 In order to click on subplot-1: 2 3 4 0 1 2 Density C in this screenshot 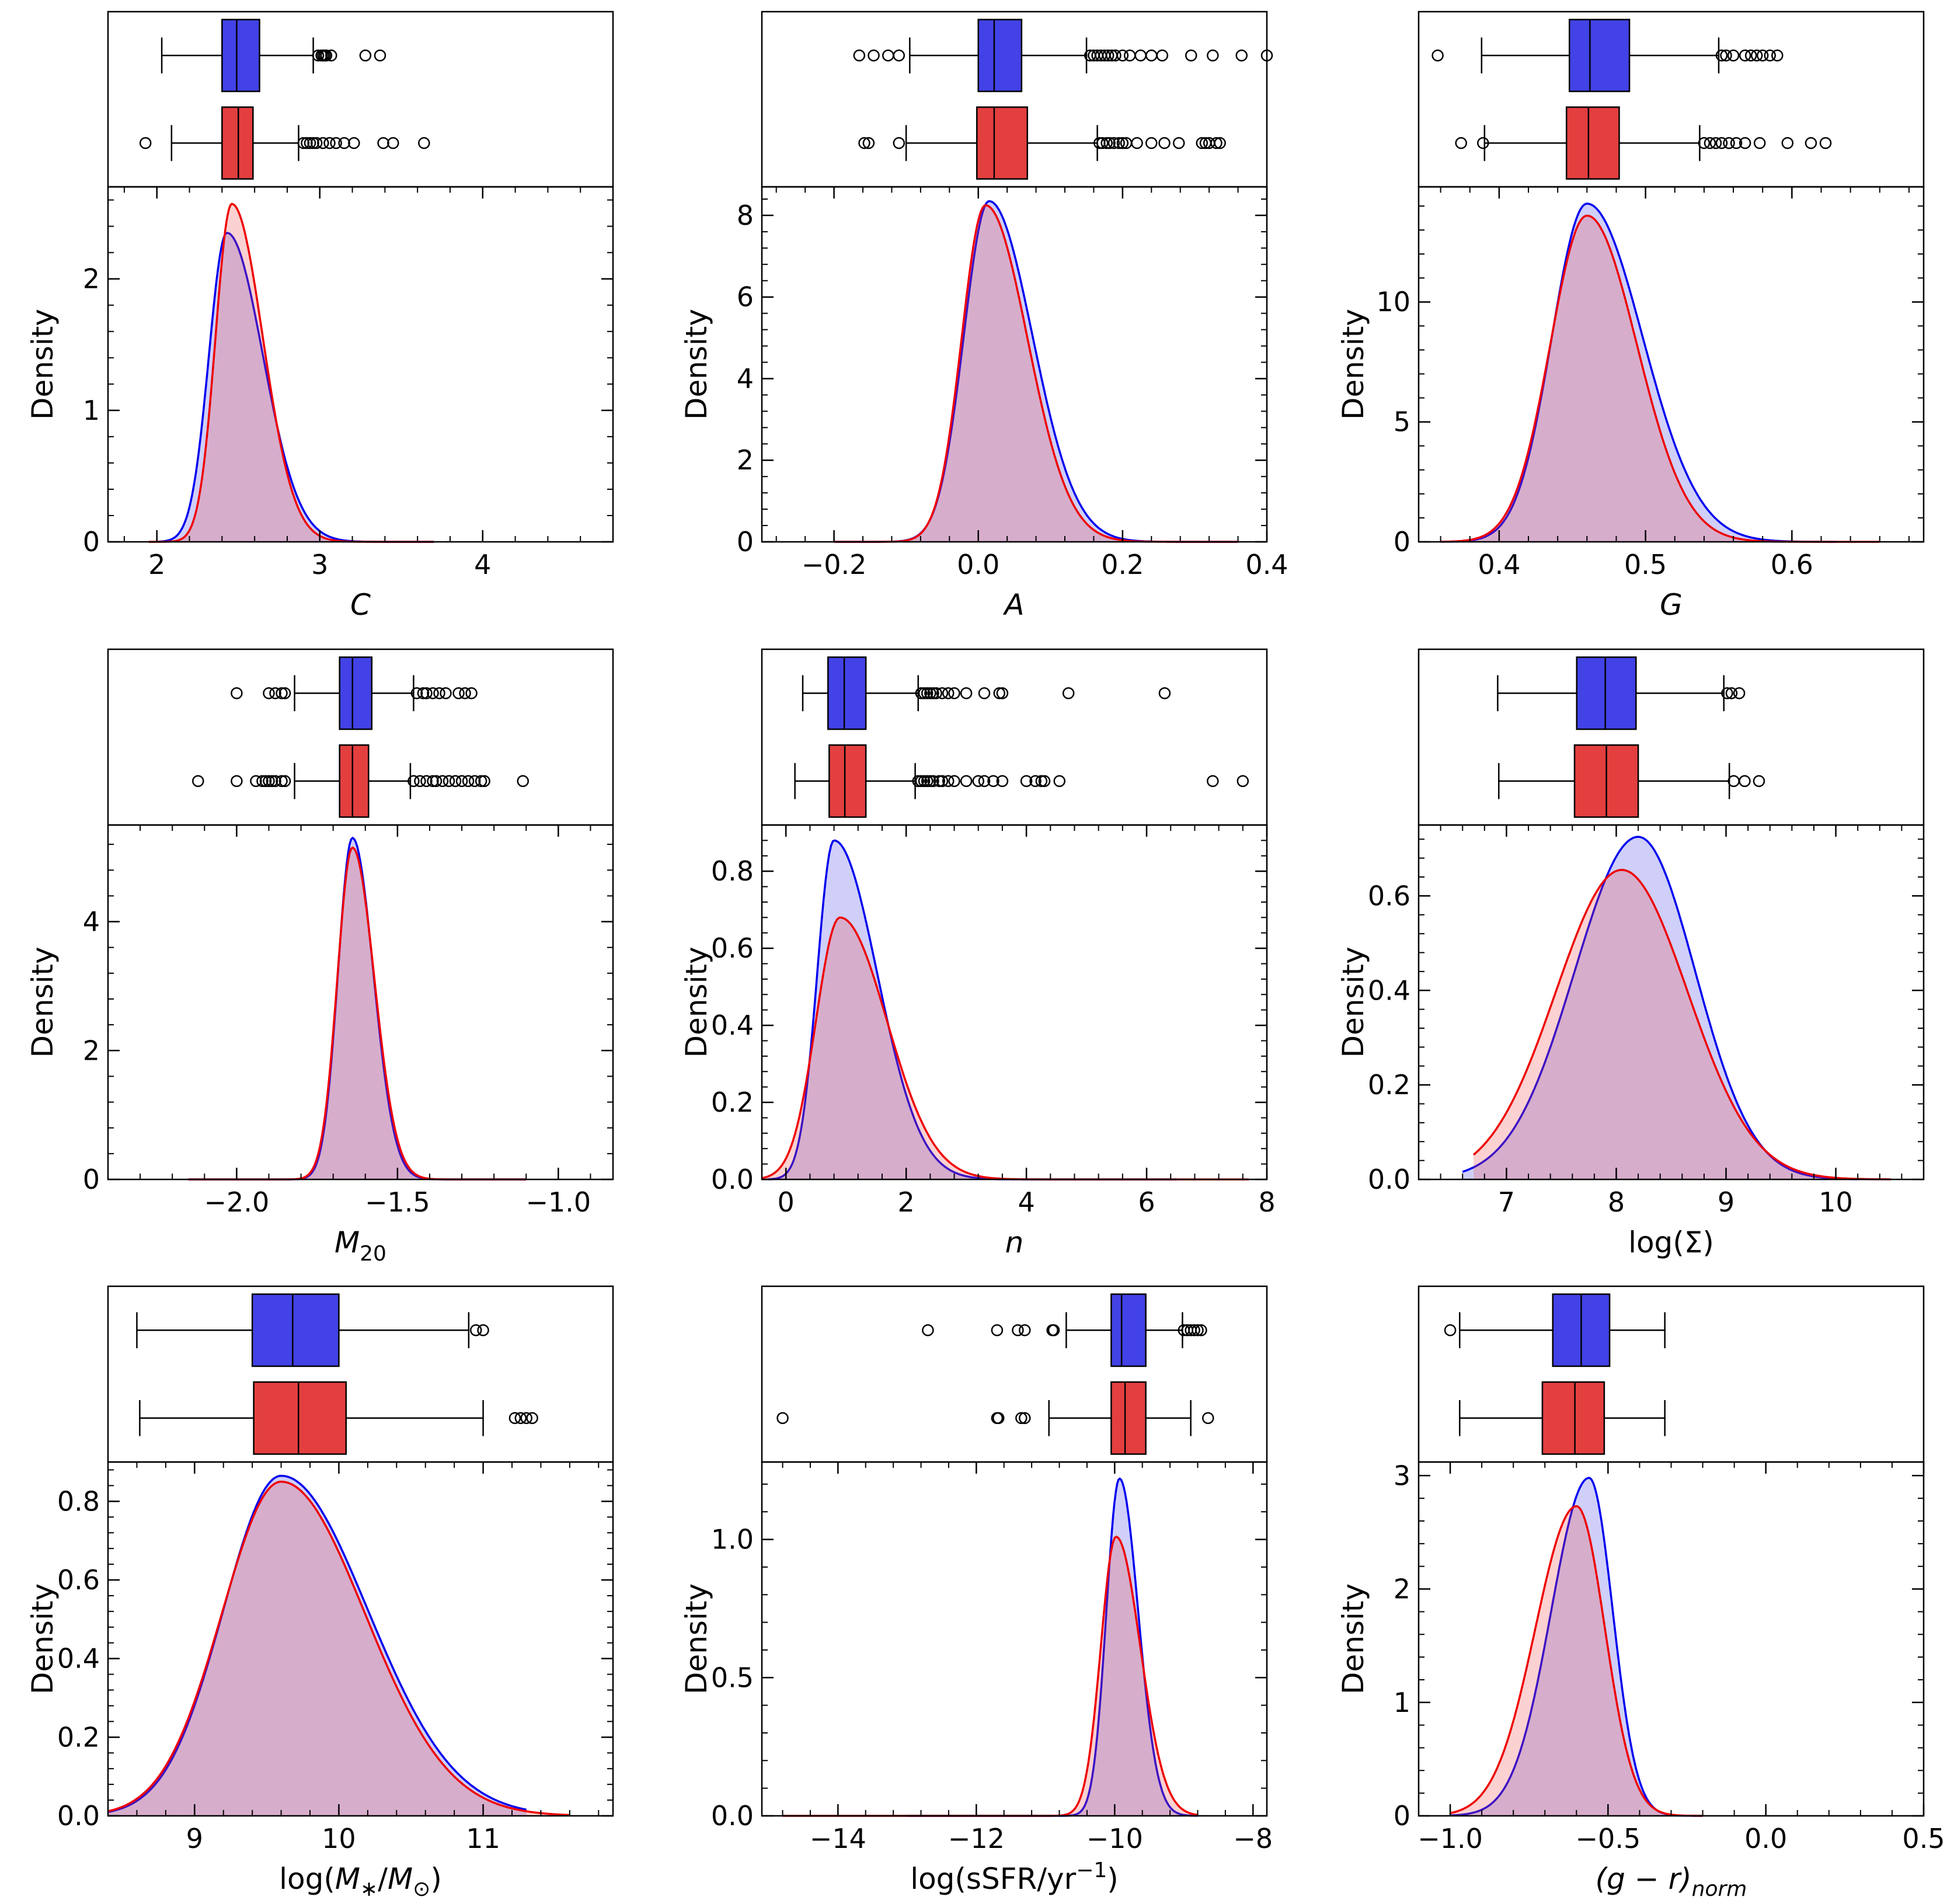, I will do `click(320, 316)`.